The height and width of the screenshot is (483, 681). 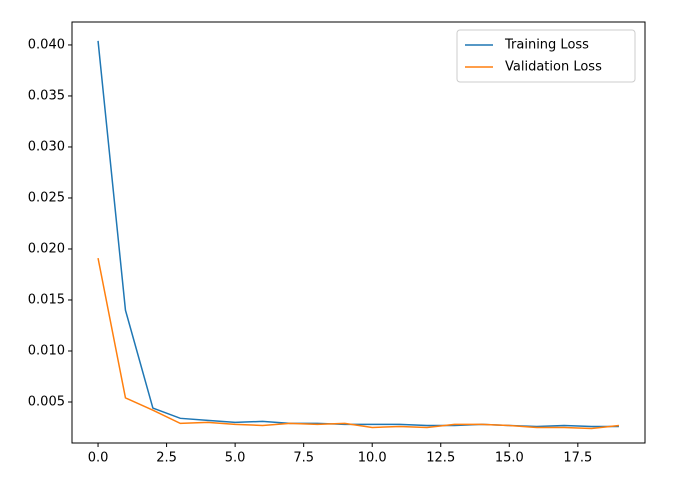 What do you see at coordinates (46, 44) in the screenshot?
I see `y-tick-label: 0.040` at bounding box center [46, 44].